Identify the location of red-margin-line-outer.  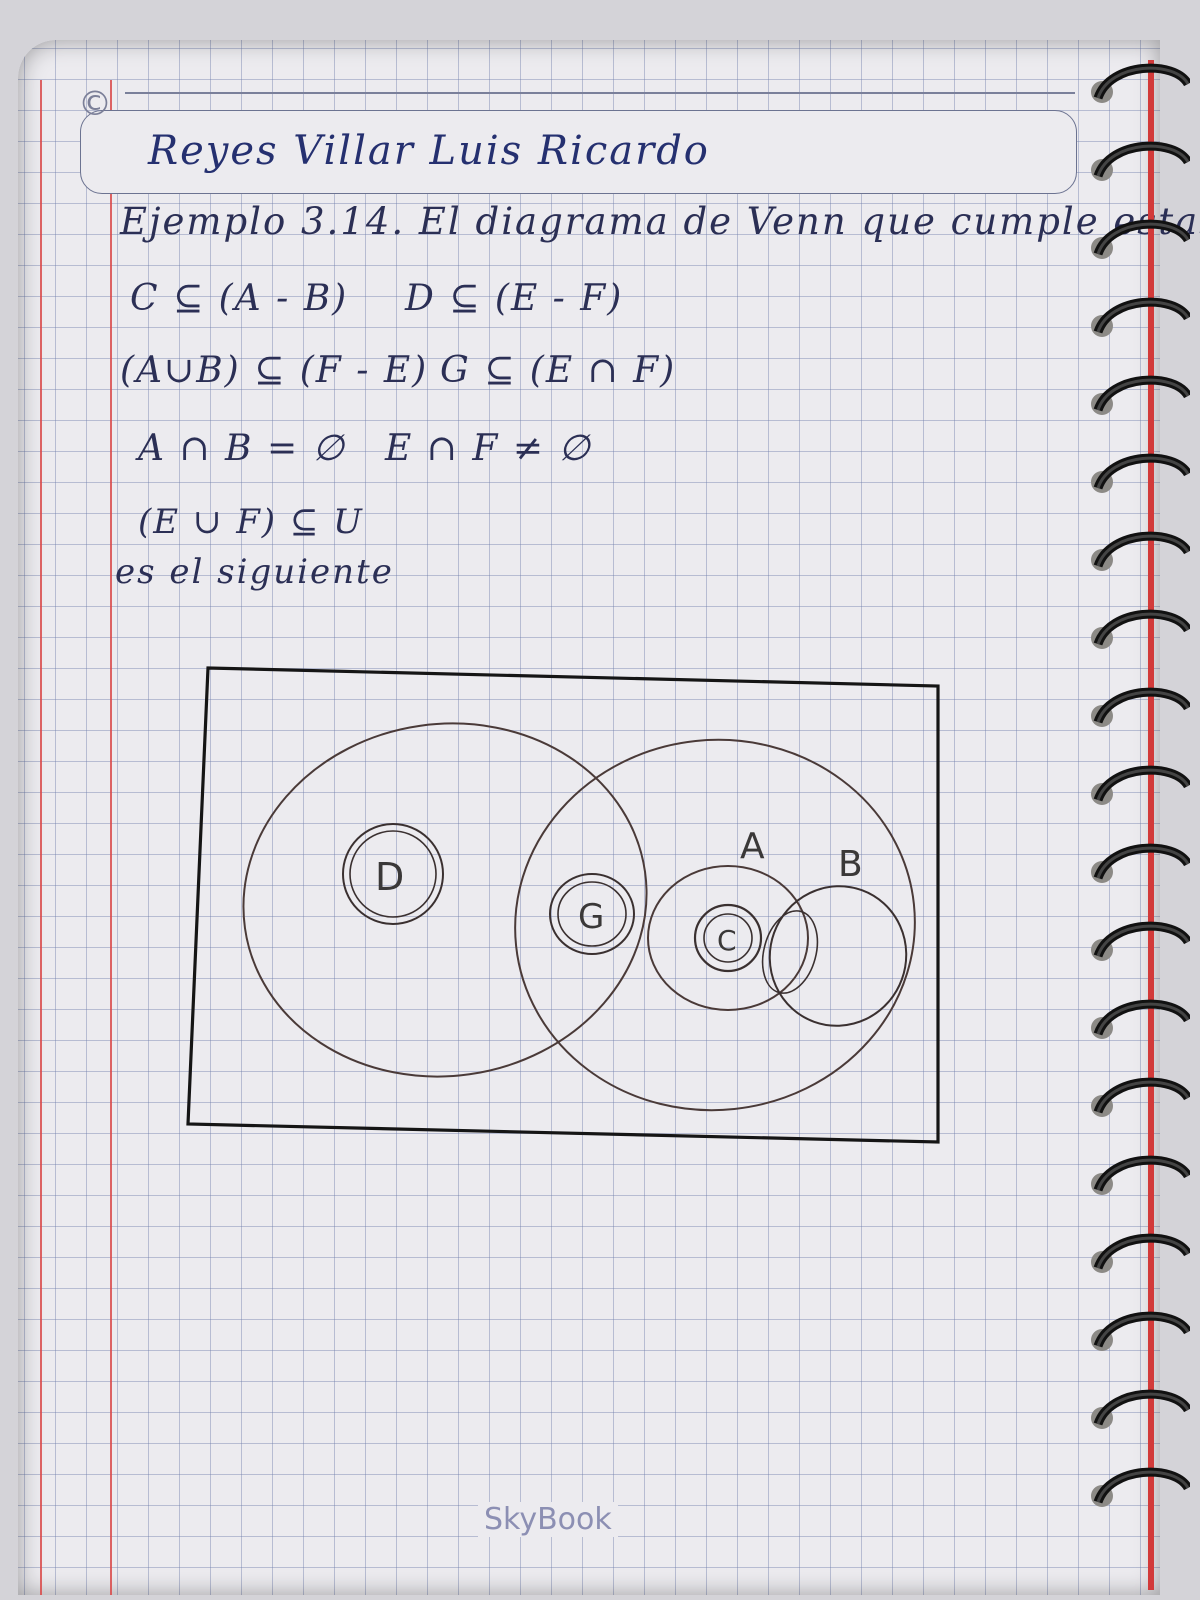
(41, 837).